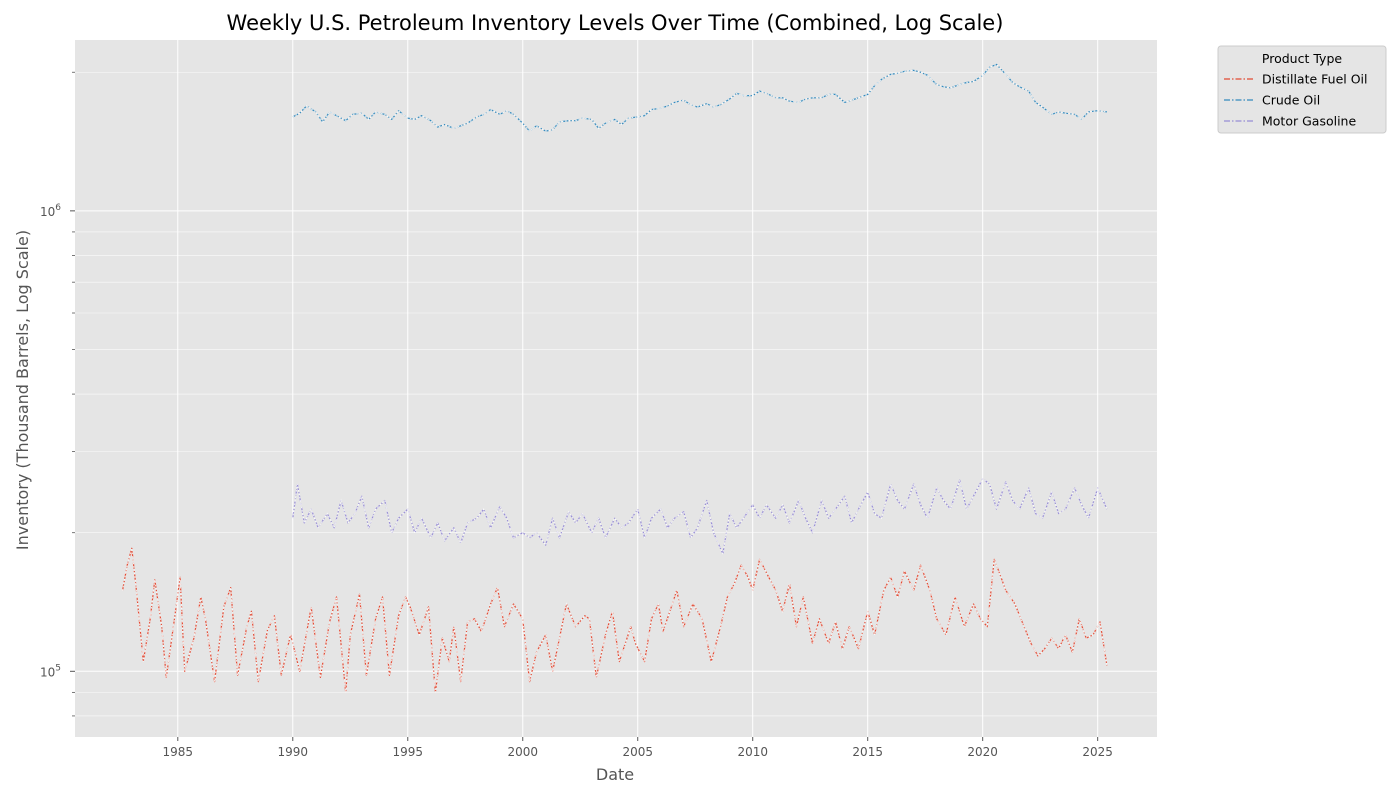 The height and width of the screenshot is (800, 1400). What do you see at coordinates (1302, 58) in the screenshot?
I see `legend-title: Product Type` at bounding box center [1302, 58].